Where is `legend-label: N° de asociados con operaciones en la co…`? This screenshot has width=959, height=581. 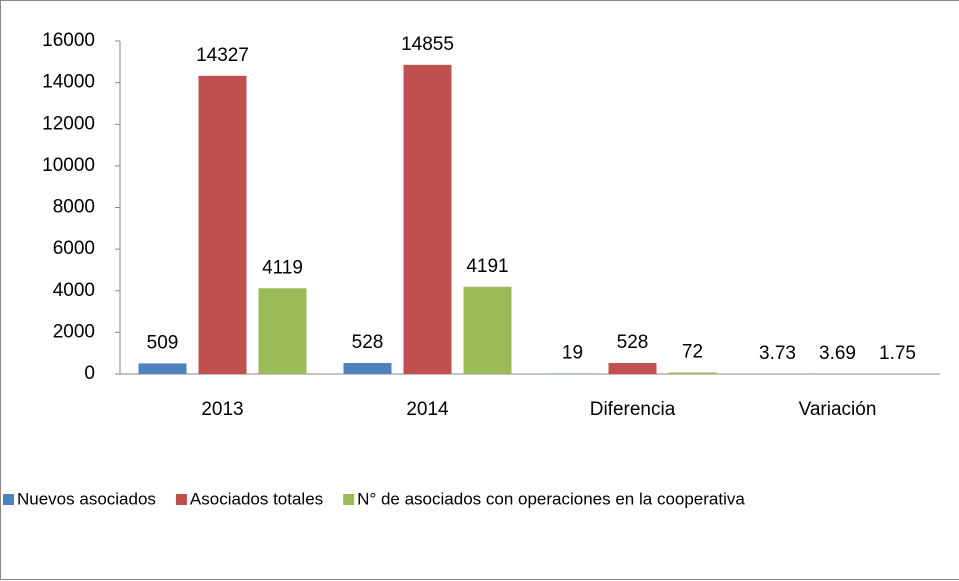
legend-label: N° de asociados con operaciones en la co… is located at coordinates (551, 498).